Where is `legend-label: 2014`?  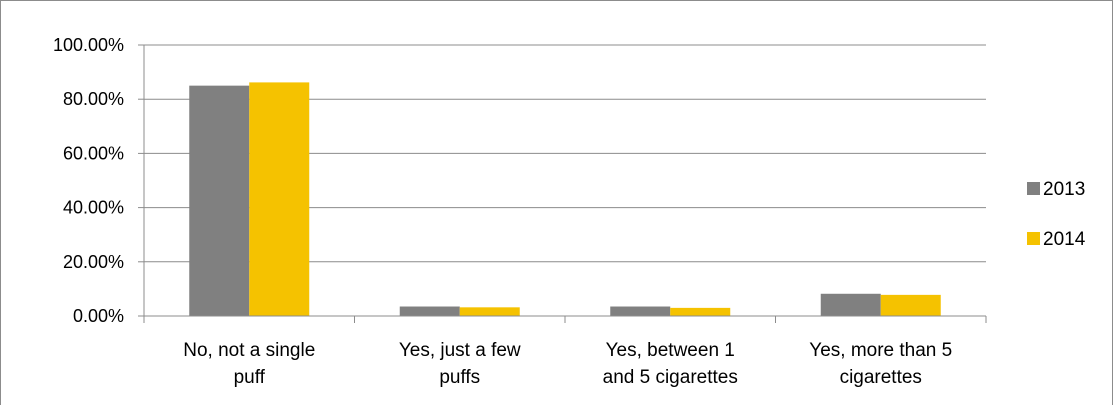 legend-label: 2014 is located at coordinates (1064, 239).